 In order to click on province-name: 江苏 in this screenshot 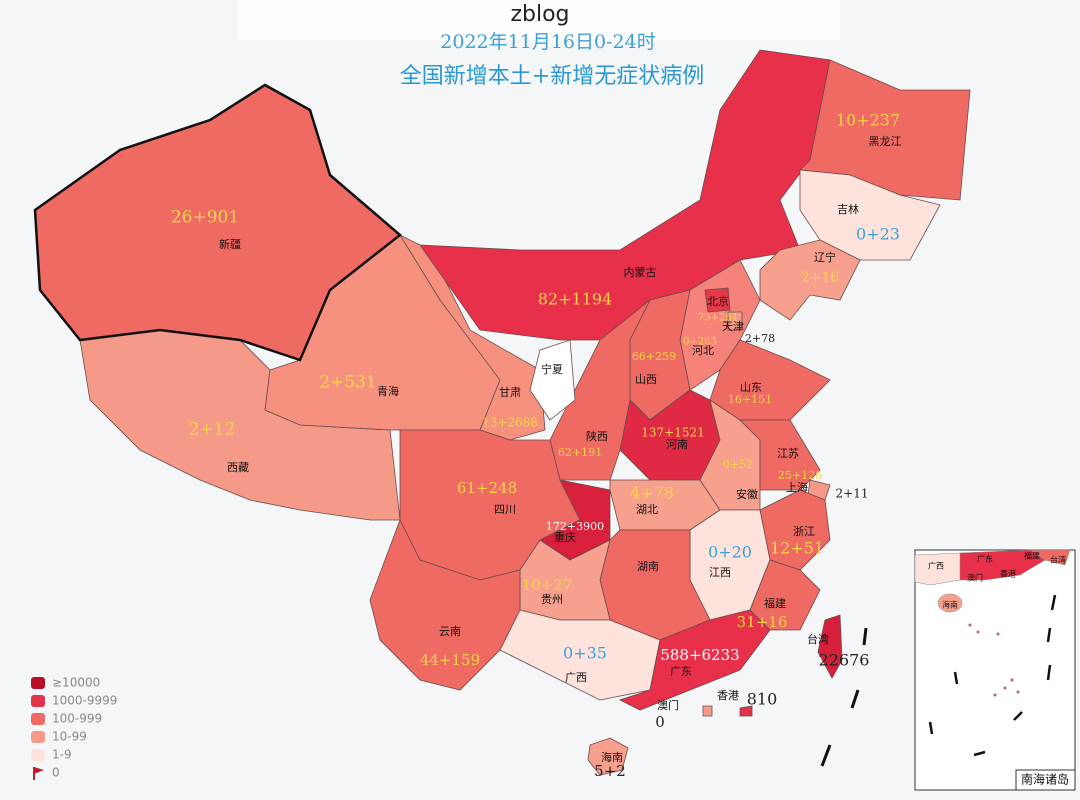, I will do `click(788, 453)`.